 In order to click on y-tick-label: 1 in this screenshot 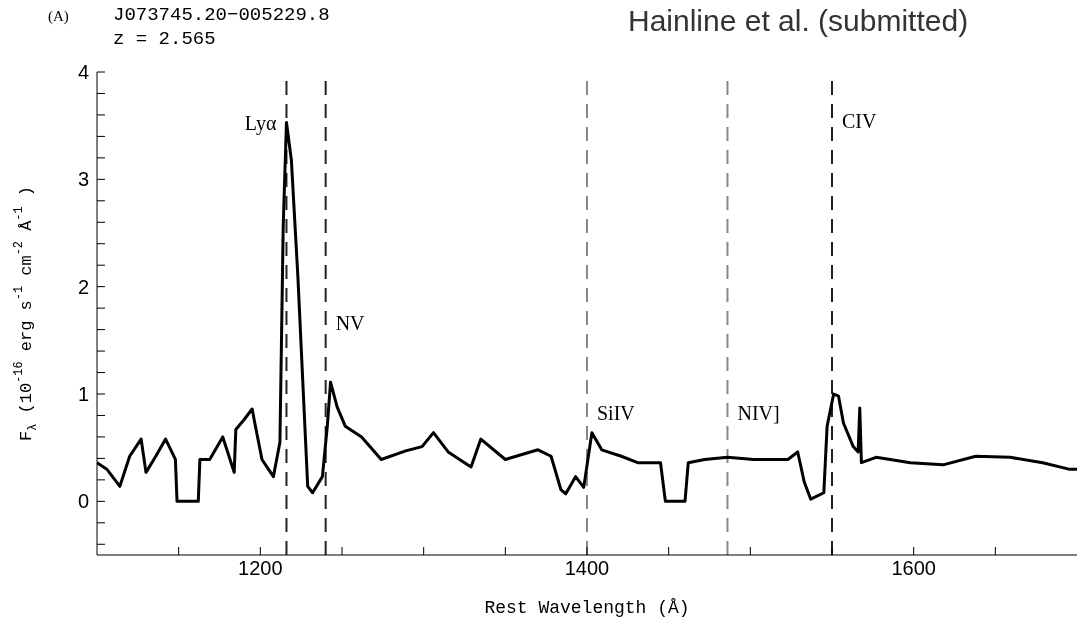, I will do `click(83, 394)`.